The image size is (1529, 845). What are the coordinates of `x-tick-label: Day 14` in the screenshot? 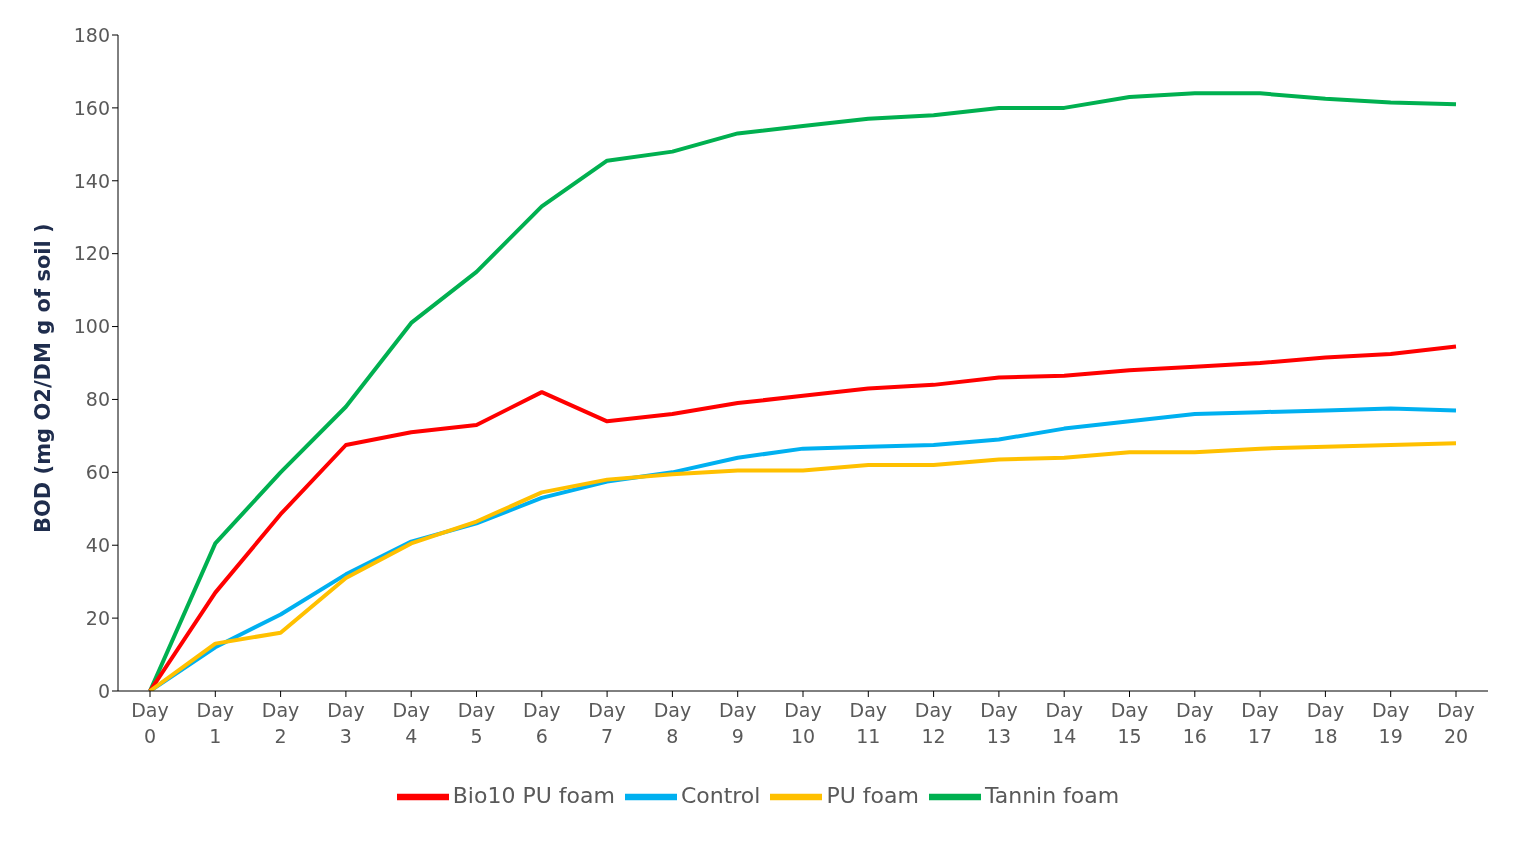 It's located at (1064, 723).